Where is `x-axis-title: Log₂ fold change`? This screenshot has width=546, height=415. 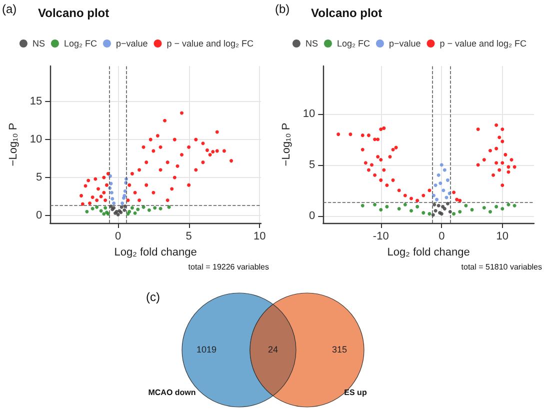 x-axis-title: Log₂ fold change is located at coordinates (155, 252).